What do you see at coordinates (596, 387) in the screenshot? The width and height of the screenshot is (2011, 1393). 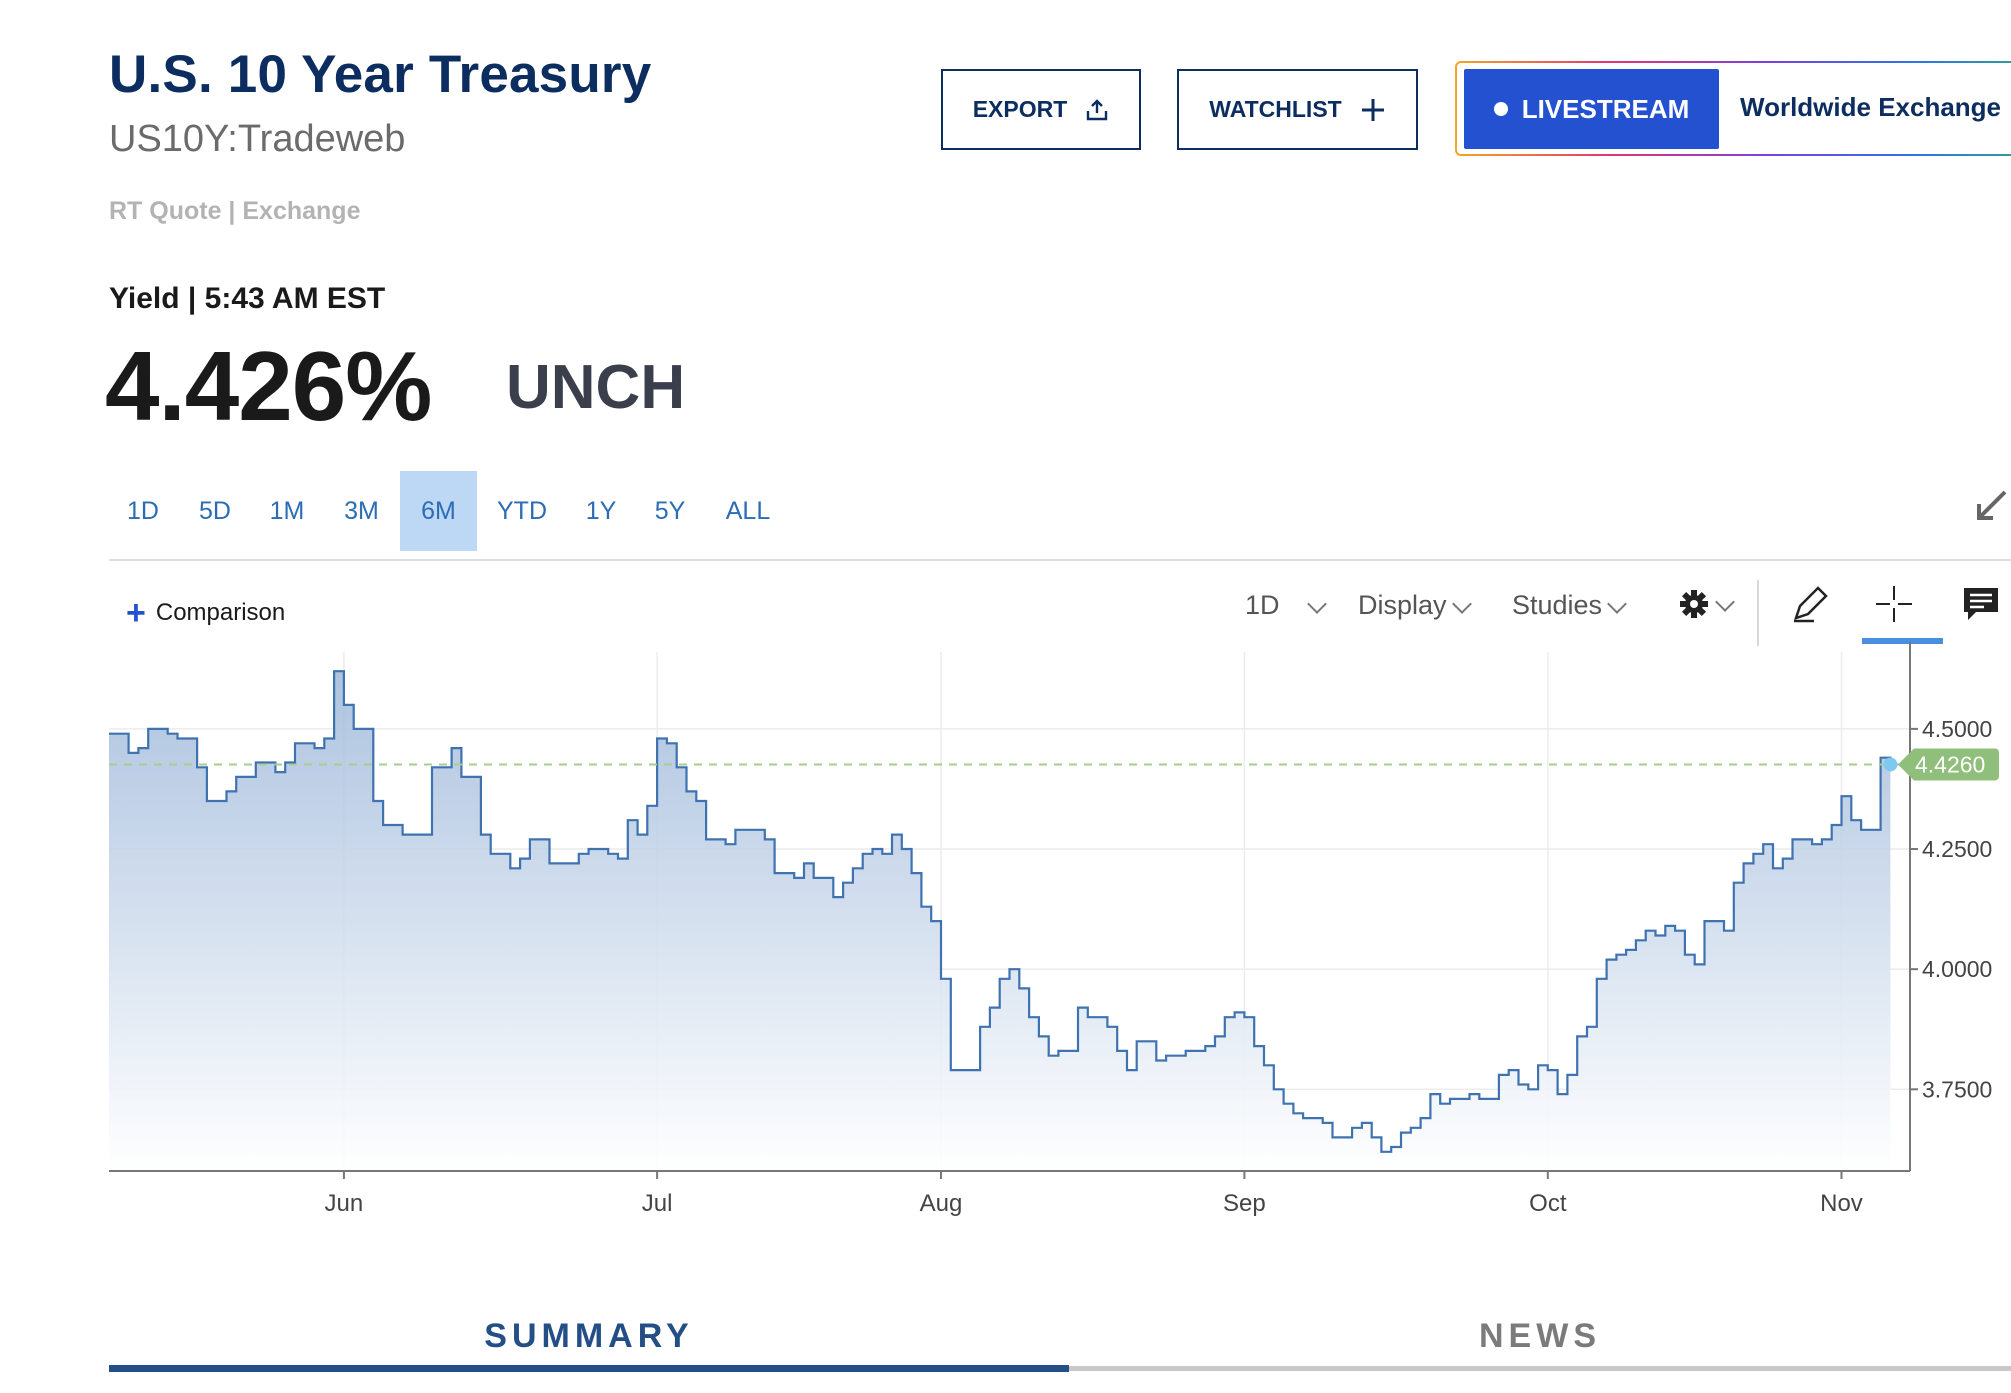 I see `price-change: UNCH` at bounding box center [596, 387].